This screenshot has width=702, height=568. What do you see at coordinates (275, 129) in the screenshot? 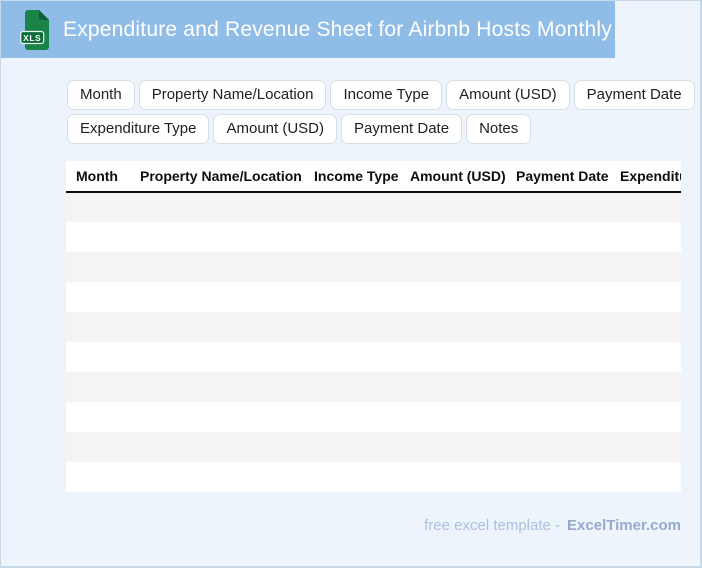
I see `chip-amount-usd-expenditure: Amount (USD)` at bounding box center [275, 129].